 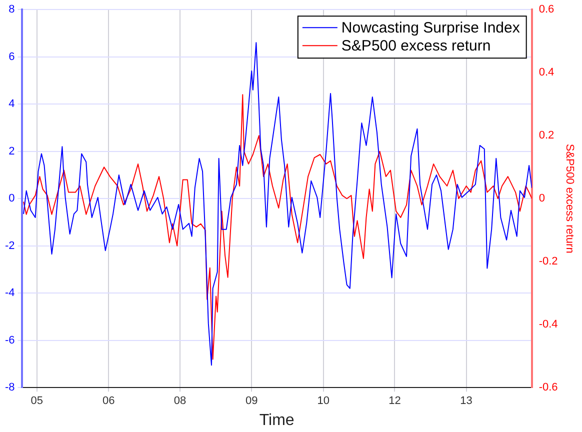 What do you see at coordinates (466, 401) in the screenshot?
I see `x-tick-label: 13` at bounding box center [466, 401].